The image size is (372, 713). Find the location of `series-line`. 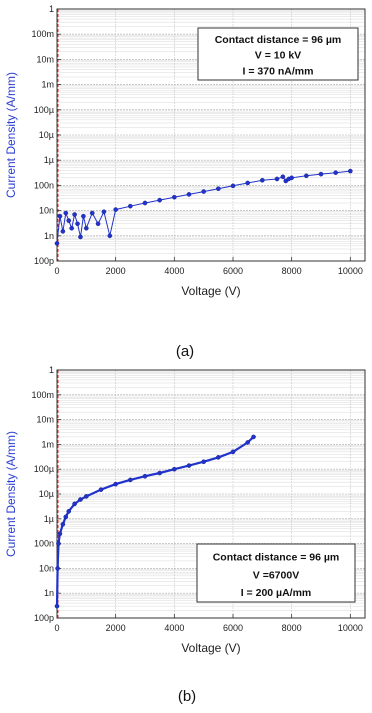

series-line is located at coordinates (155, 521).